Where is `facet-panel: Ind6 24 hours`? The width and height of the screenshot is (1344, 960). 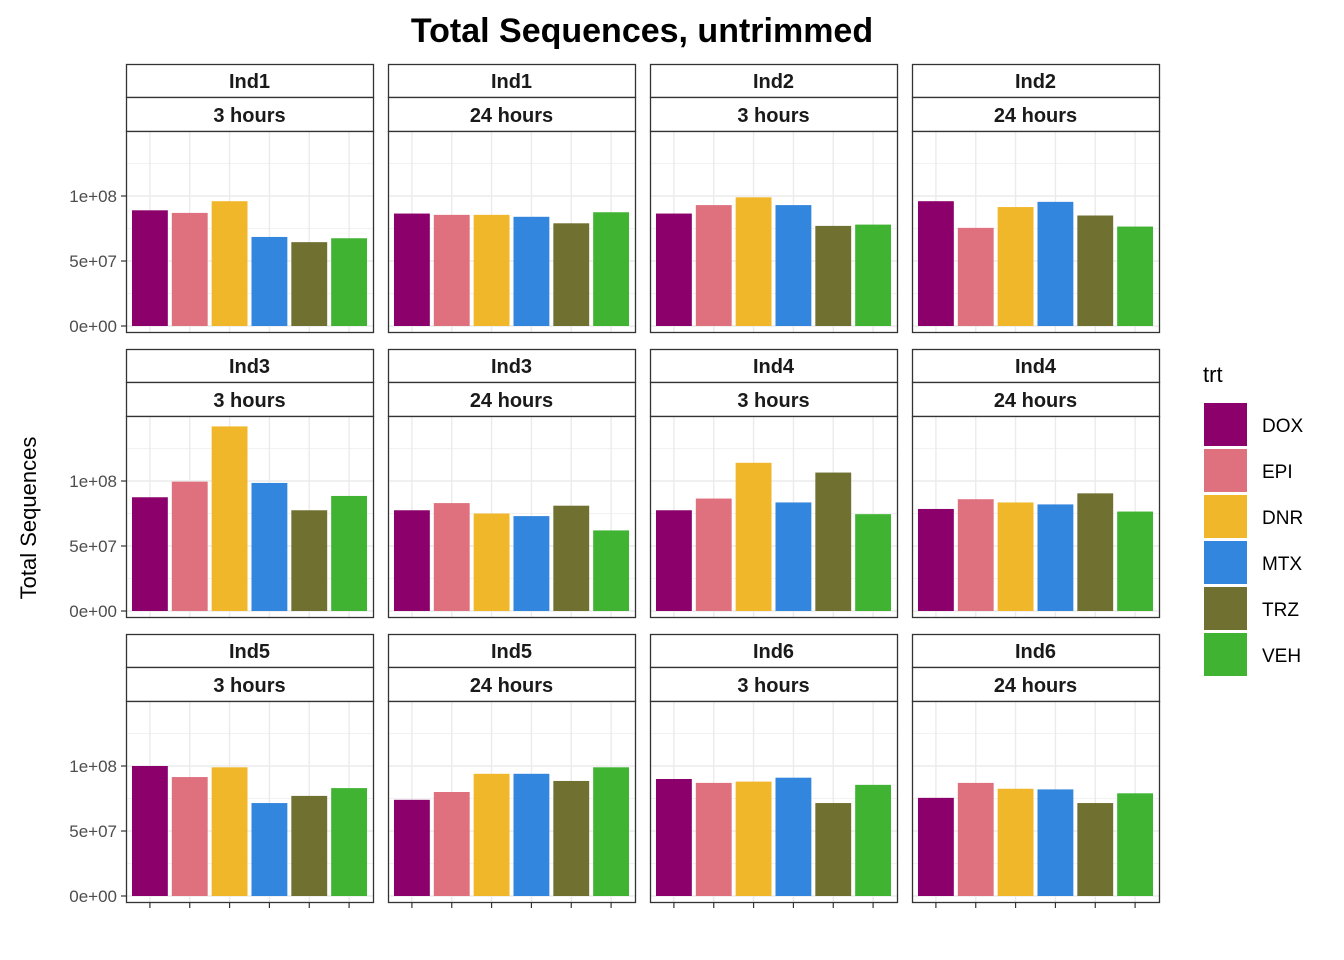 facet-panel: Ind6 24 hours is located at coordinates (1036, 770).